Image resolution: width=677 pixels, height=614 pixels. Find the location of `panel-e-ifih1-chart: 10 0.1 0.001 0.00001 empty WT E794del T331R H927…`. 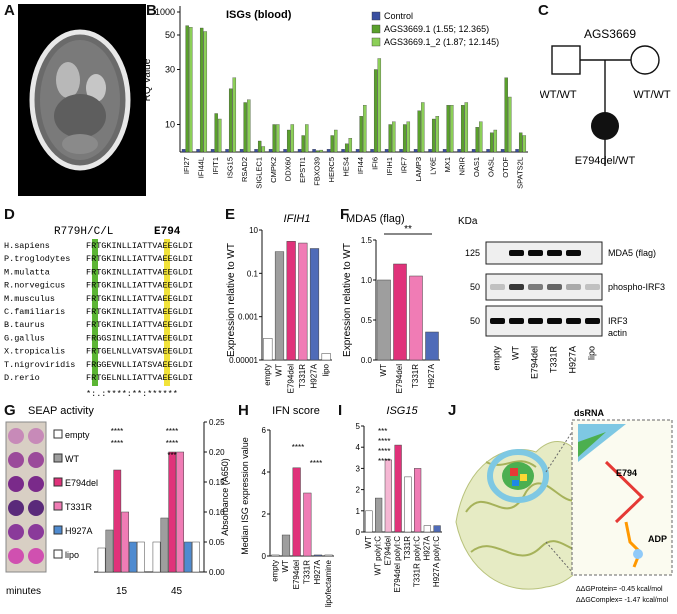

panel-e-ifih1-chart: 10 0.1 0.001 0.00001 empty WT E794del T331R H927… is located at coordinates (279, 303).